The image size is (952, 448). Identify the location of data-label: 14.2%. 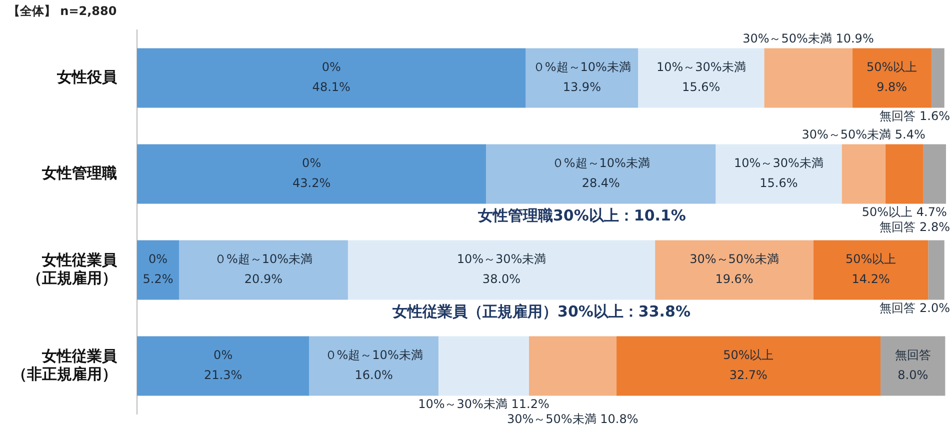
(871, 279).